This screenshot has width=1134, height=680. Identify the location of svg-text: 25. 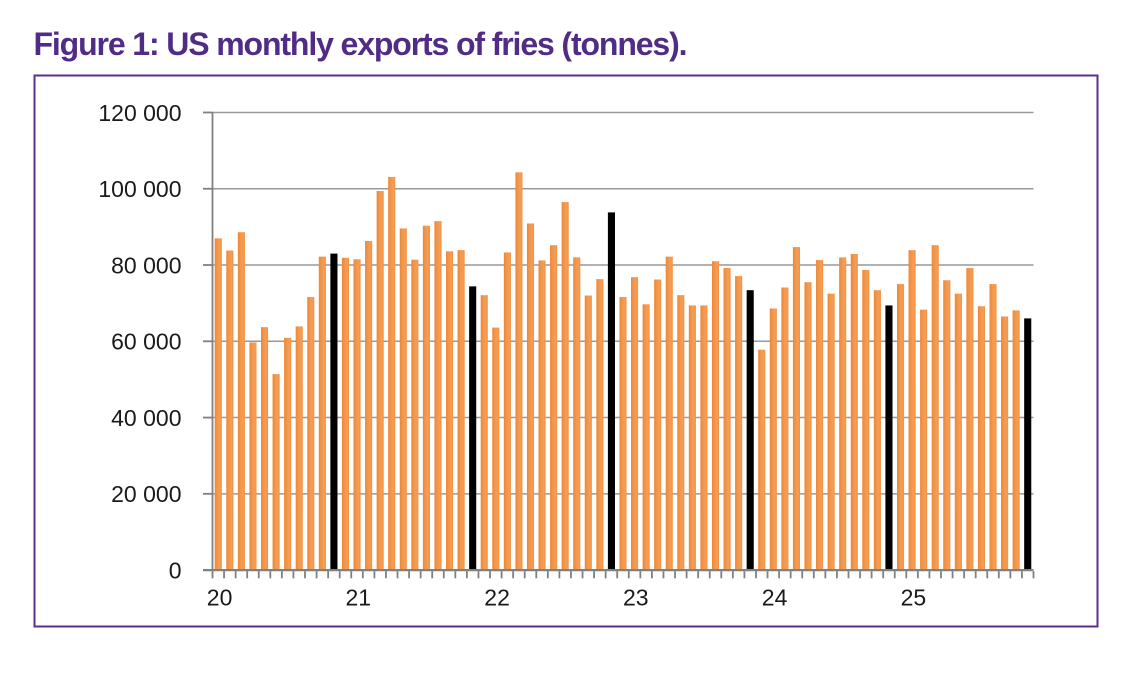
(914, 598).